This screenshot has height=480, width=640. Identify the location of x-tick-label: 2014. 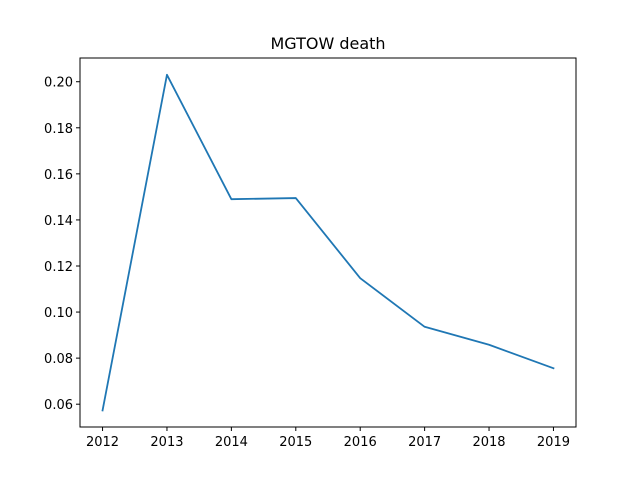
(231, 442).